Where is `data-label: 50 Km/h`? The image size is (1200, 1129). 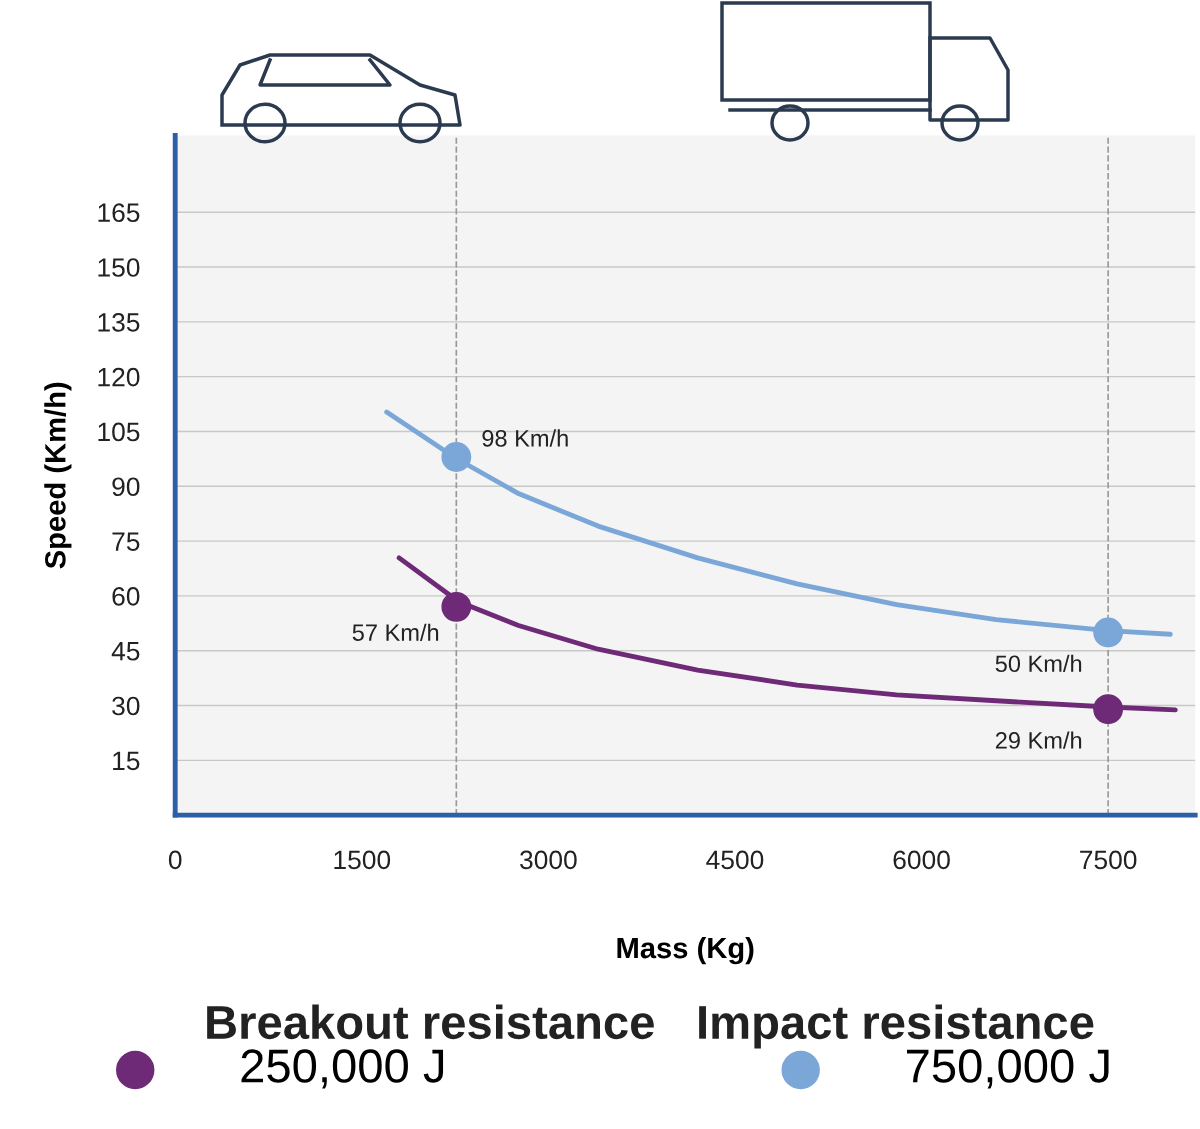
data-label: 50 Km/h is located at coordinates (1038, 663).